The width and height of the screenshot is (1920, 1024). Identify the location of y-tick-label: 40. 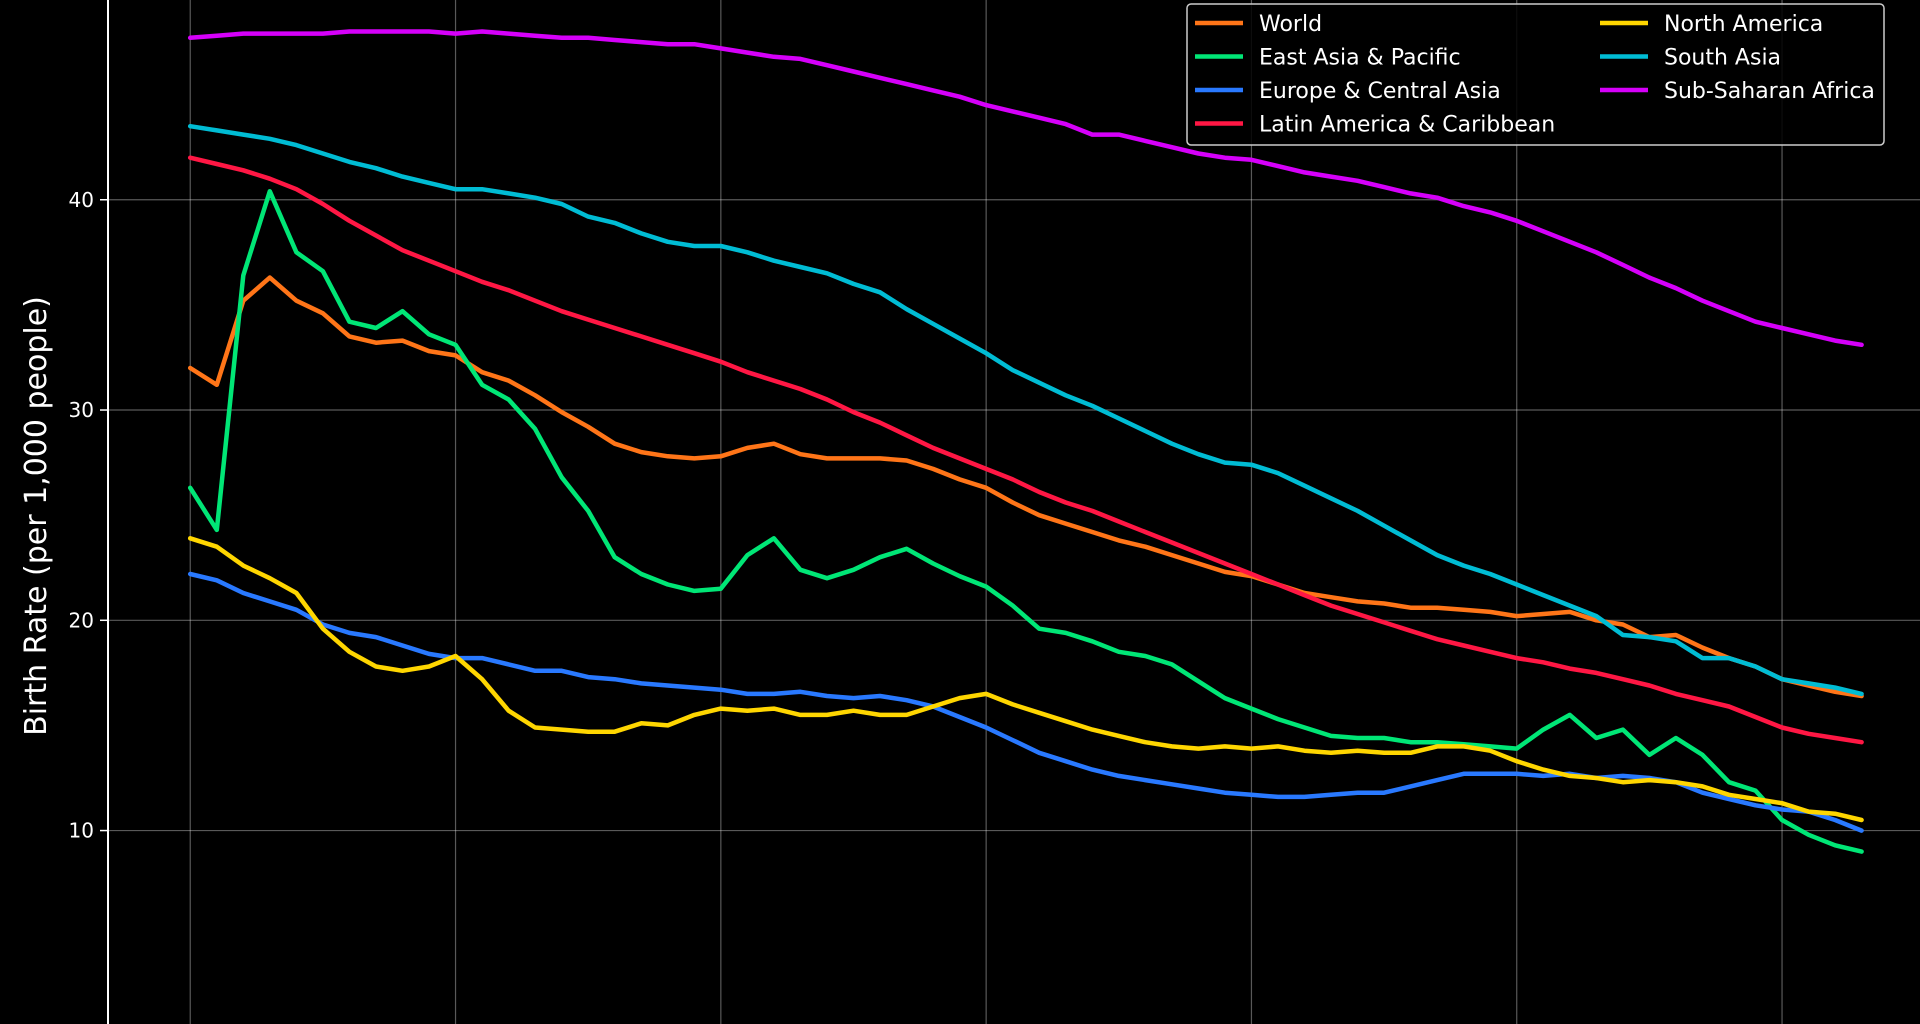
(81, 200).